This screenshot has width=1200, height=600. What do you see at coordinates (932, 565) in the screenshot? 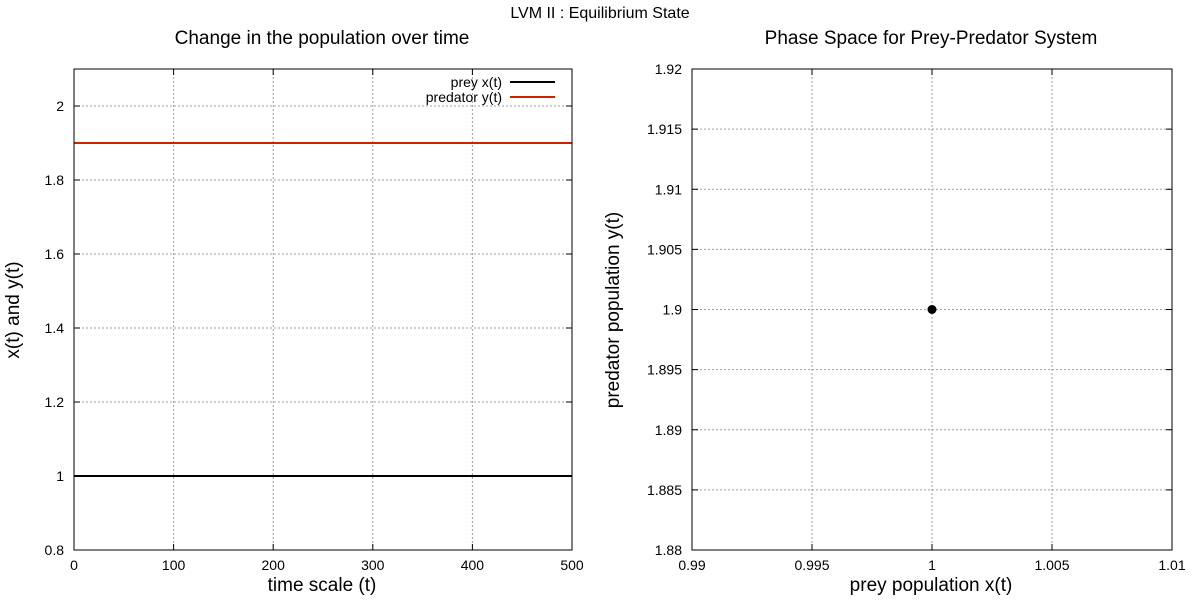
I see `right-x-tick-label: 1` at bounding box center [932, 565].